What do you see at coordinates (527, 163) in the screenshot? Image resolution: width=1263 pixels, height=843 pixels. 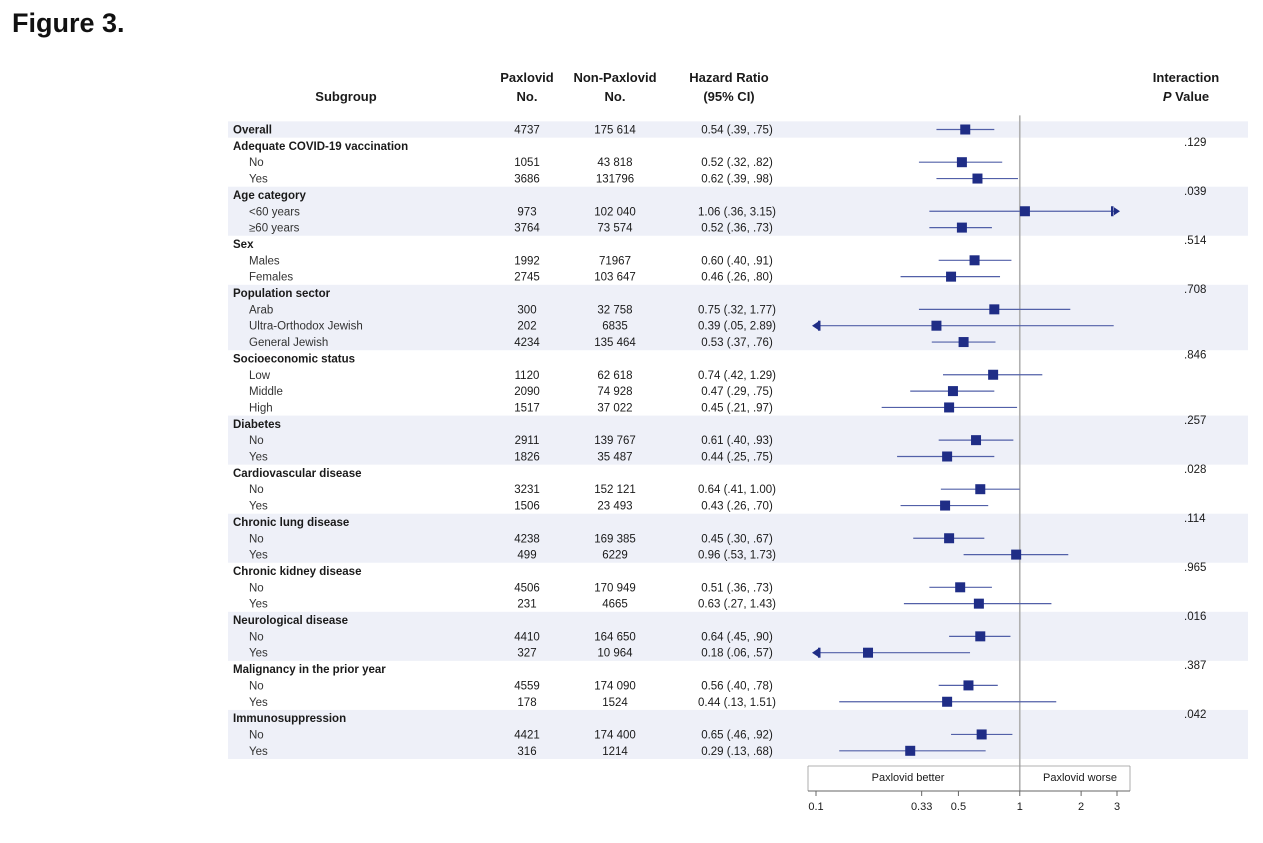 I see `paxlovid-count: 1051` at bounding box center [527, 163].